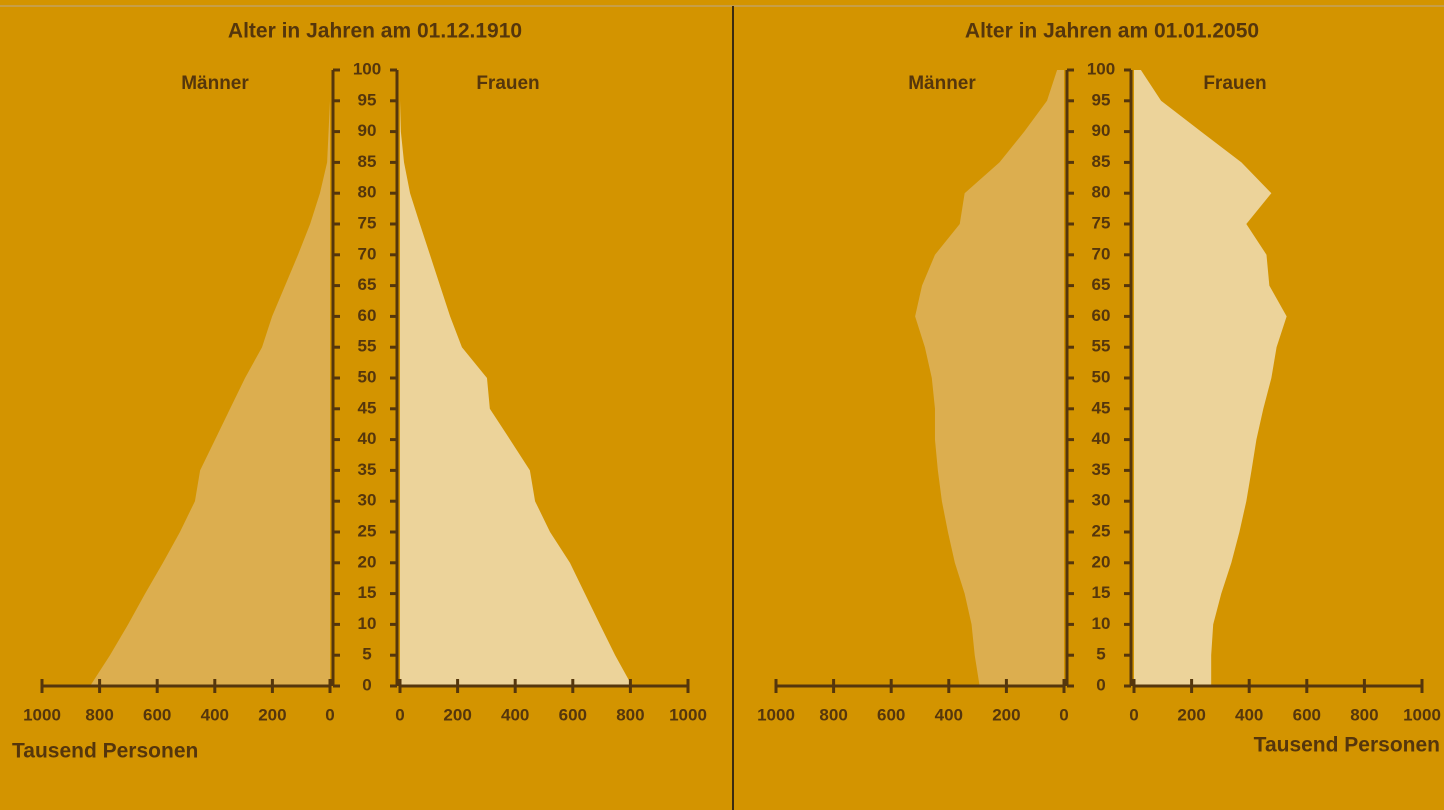  Describe the element at coordinates (1112, 31) in the screenshot. I see `chart-title: Alter in Jahren am 01.01.2050` at that location.